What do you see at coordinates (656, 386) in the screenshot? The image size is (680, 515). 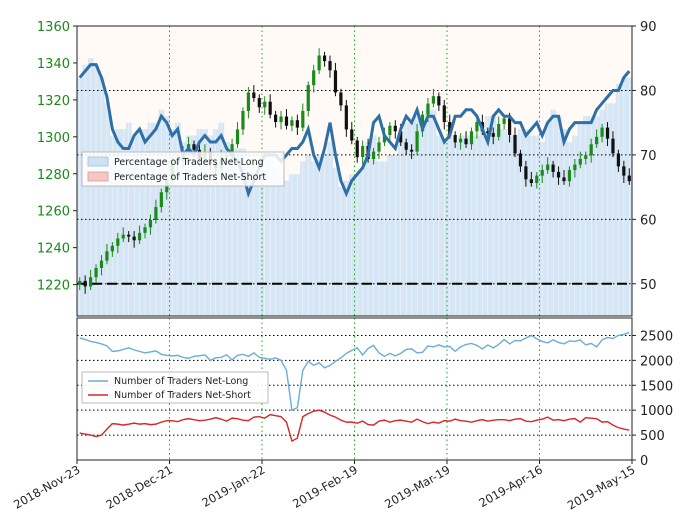 I see `right-tick-label: 1500` at bounding box center [656, 386].